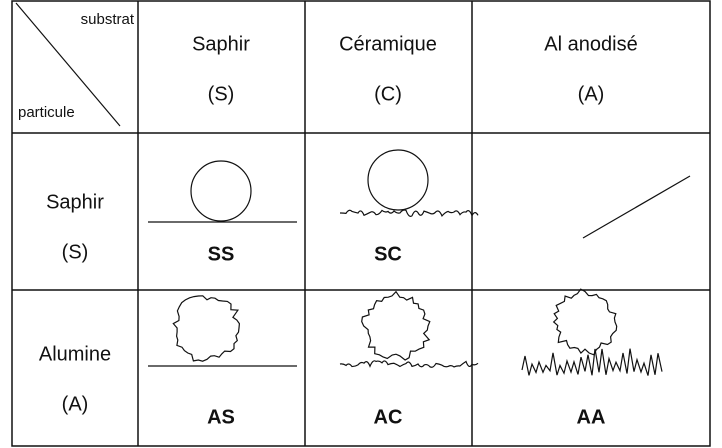  What do you see at coordinates (46, 112) in the screenshot?
I see `corner-row-label: particule` at bounding box center [46, 112].